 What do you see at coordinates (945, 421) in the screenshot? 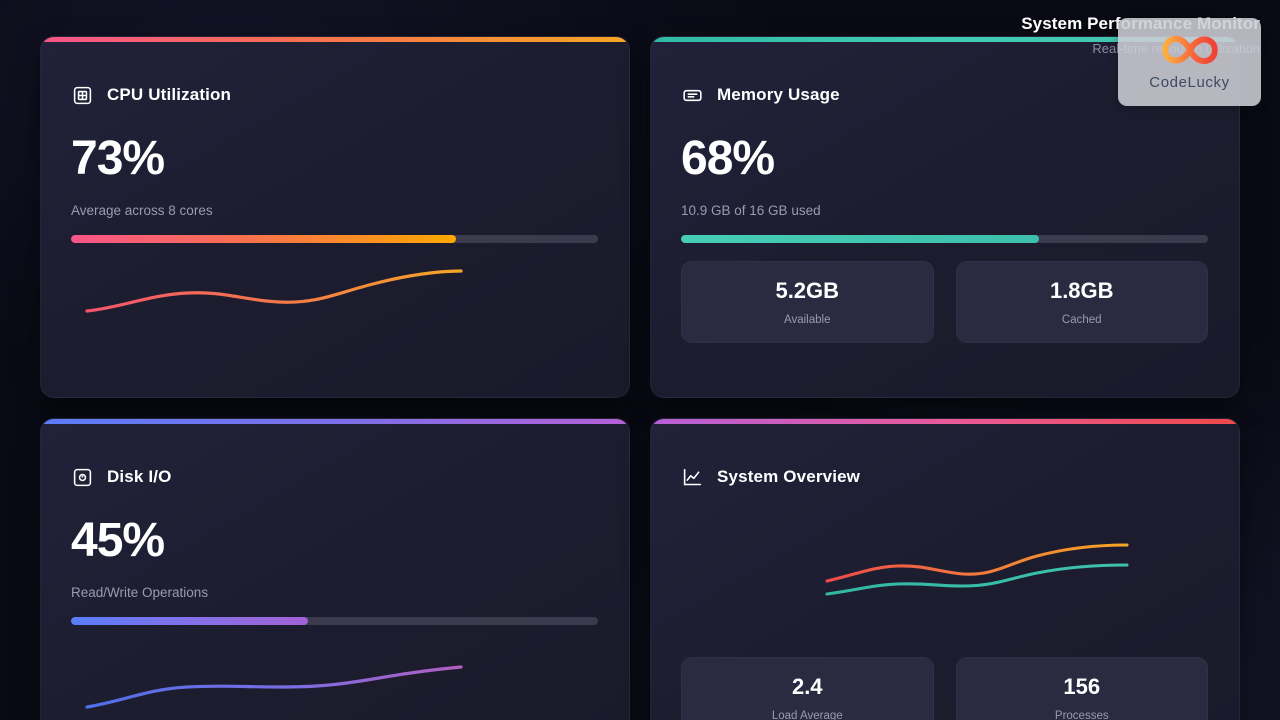
I see `card-accent-bar-overview` at bounding box center [945, 421].